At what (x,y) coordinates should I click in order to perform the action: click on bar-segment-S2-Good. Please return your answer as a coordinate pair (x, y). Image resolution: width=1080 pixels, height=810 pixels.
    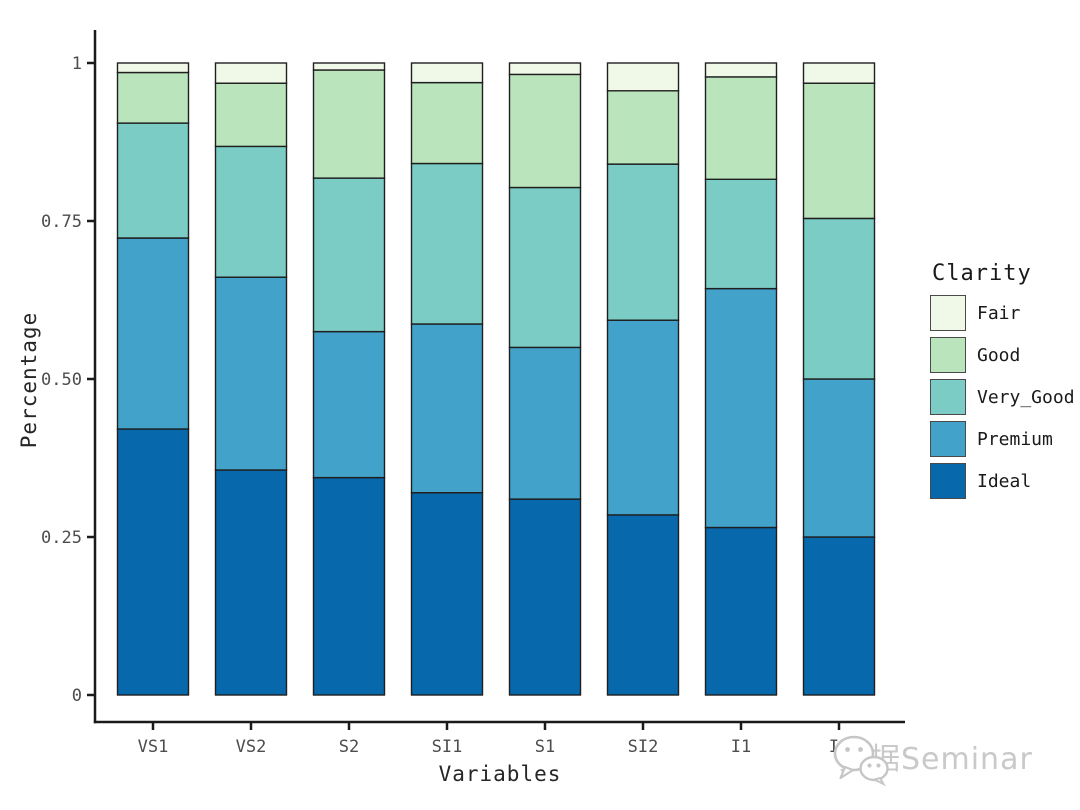
    Looking at the image, I should click on (349, 124).